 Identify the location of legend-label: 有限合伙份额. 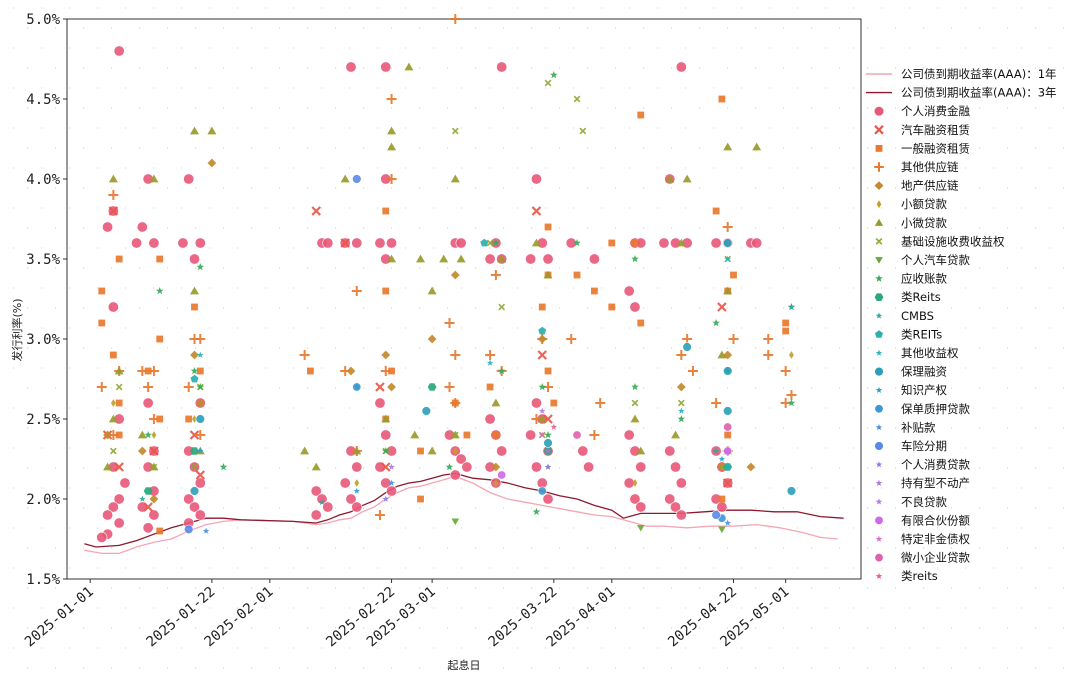
(935, 520).